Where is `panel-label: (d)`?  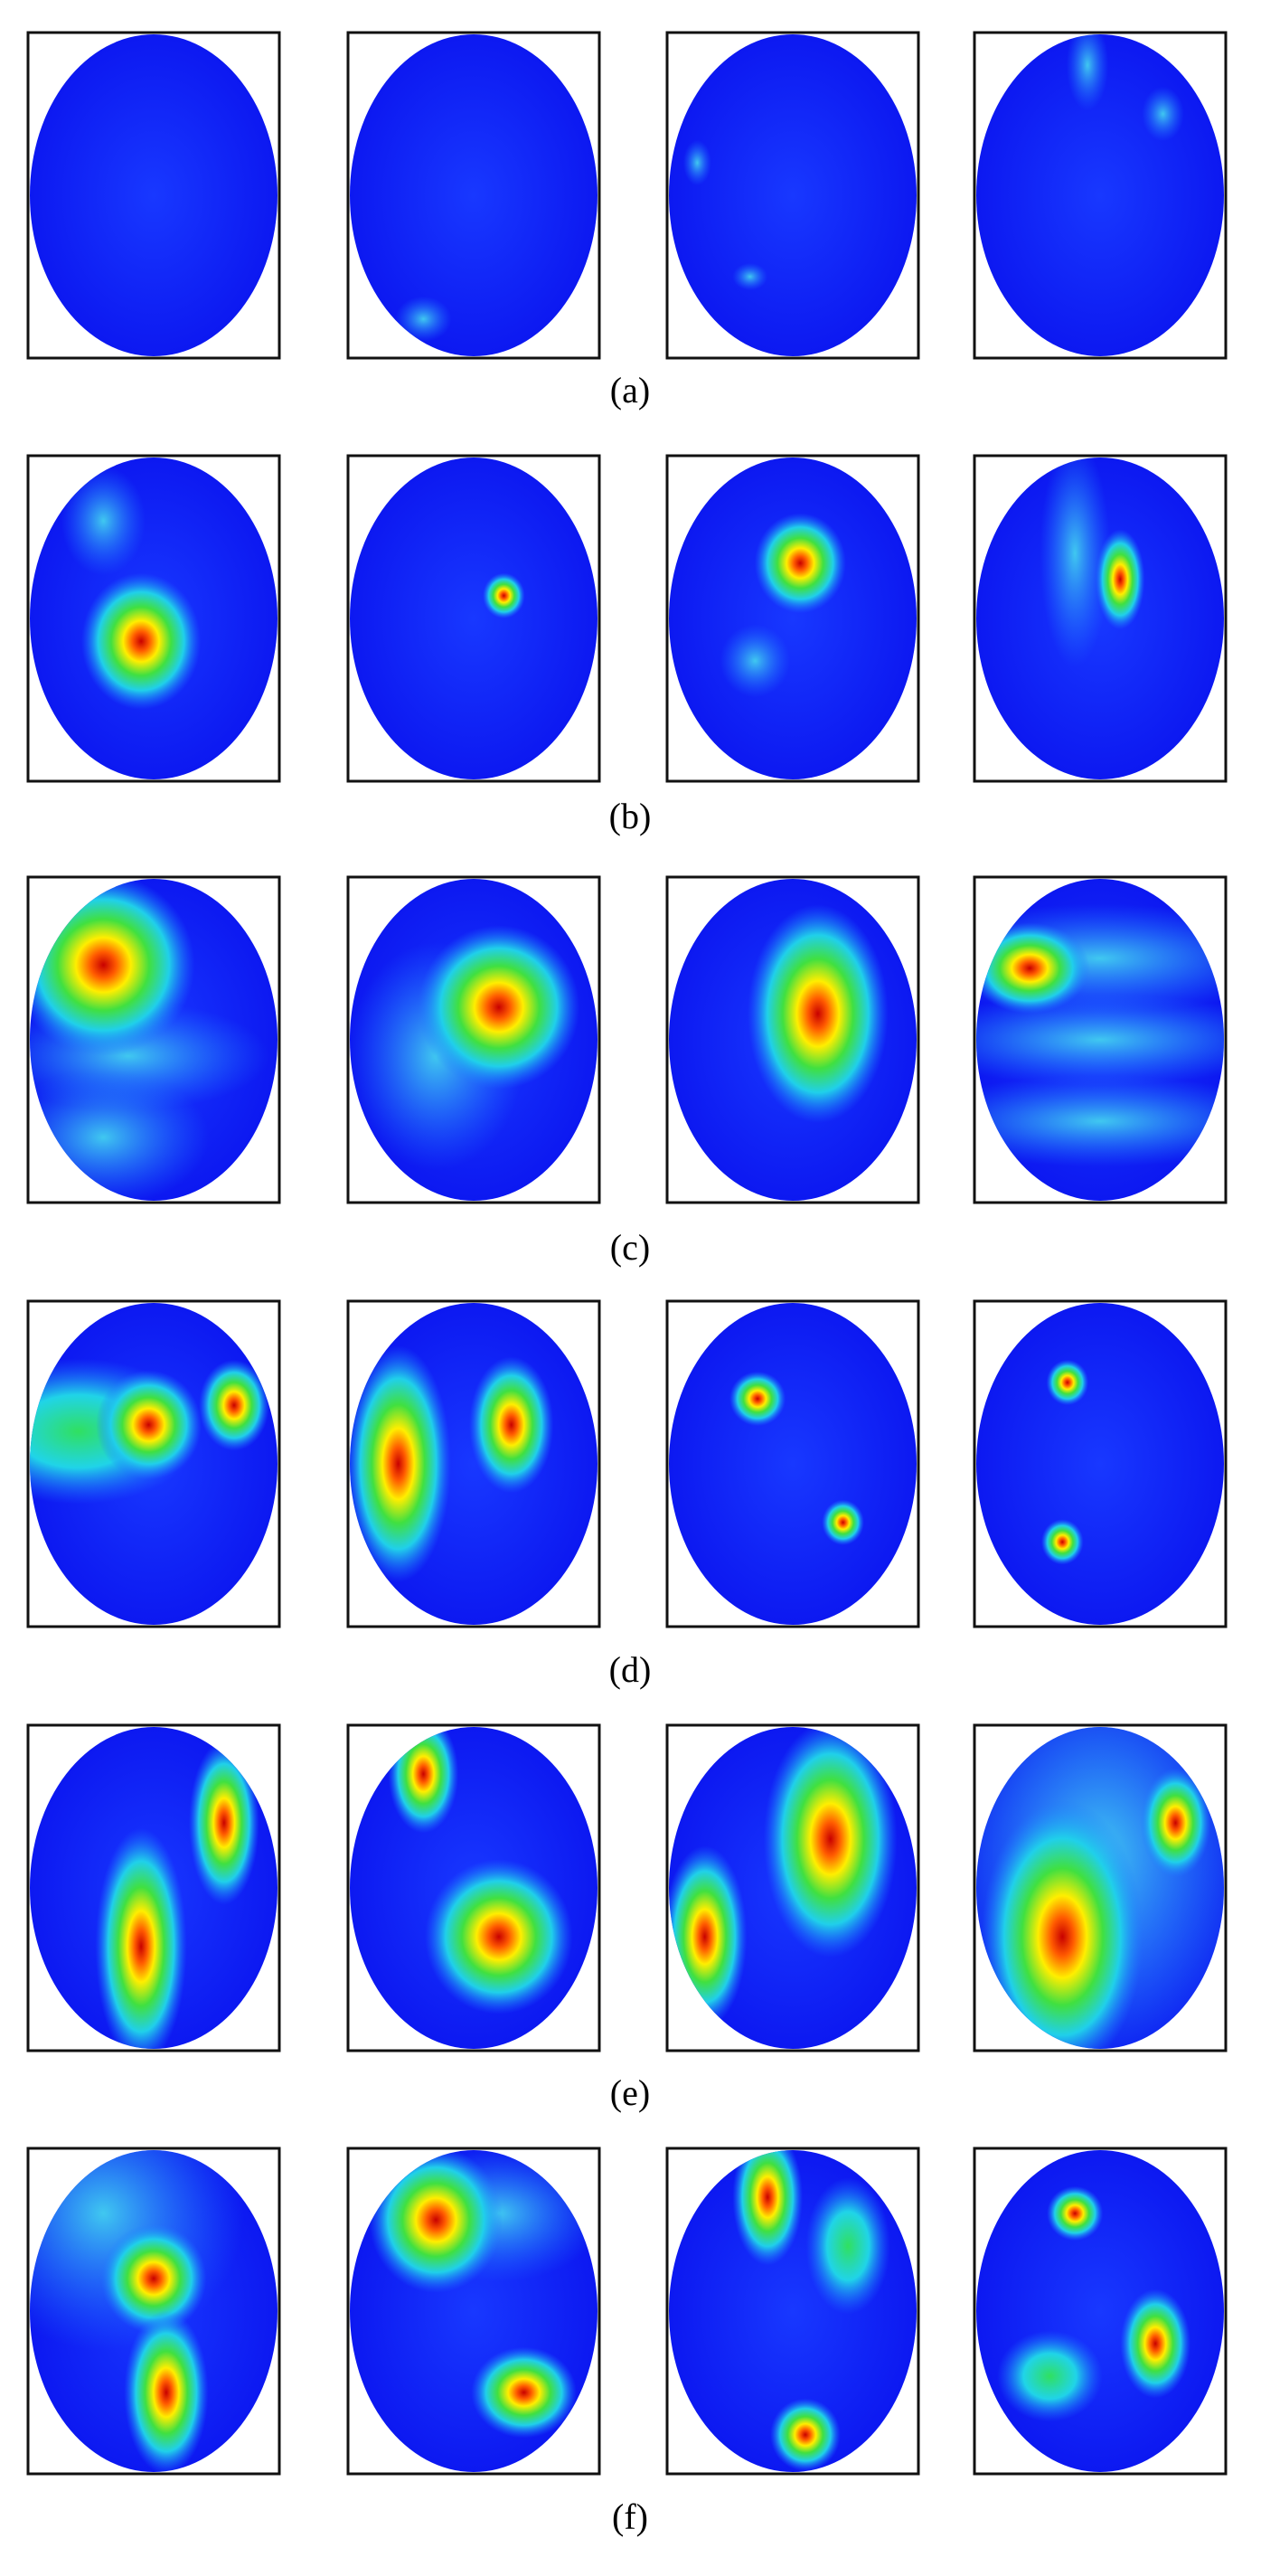 panel-label: (d) is located at coordinates (630, 1669).